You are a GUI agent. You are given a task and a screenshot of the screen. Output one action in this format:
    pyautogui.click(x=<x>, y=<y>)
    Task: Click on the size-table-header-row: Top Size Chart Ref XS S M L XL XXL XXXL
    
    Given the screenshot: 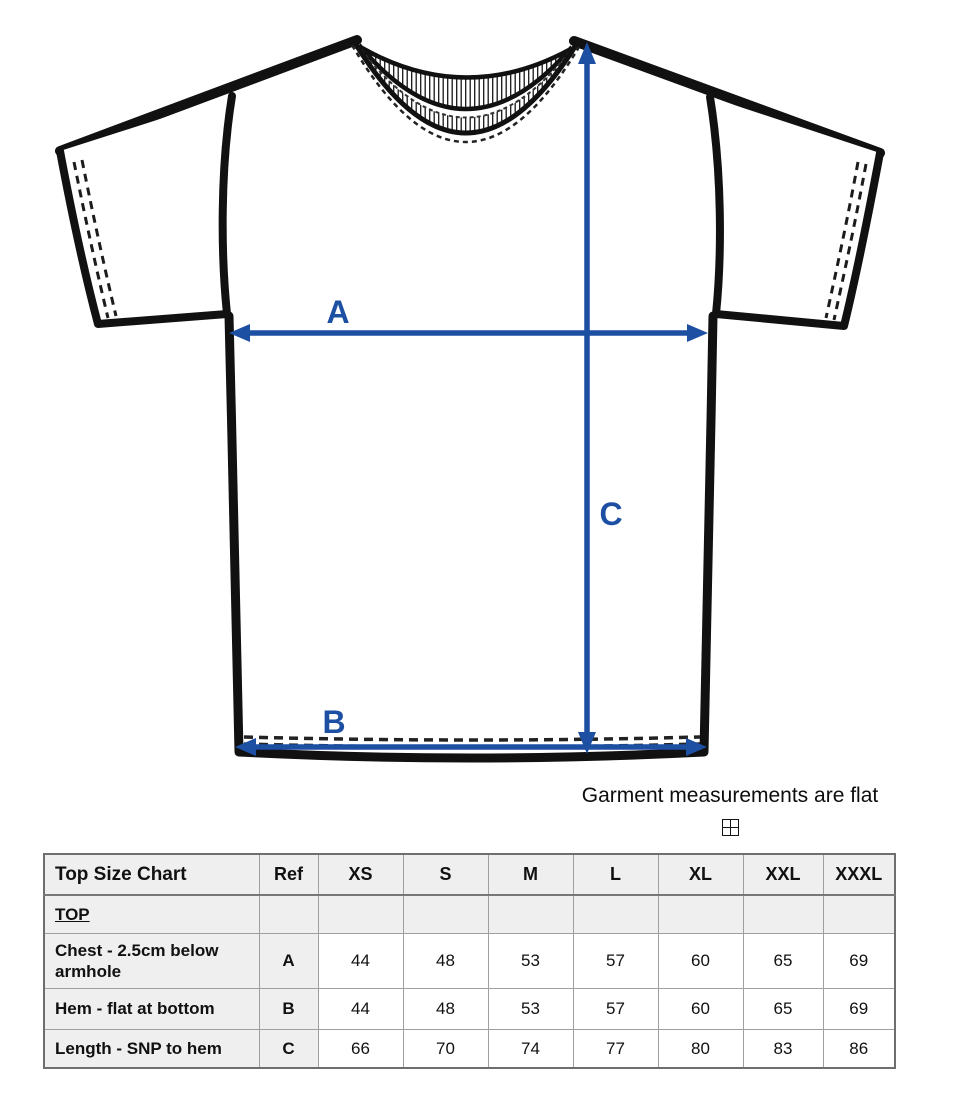 What is the action you would take?
    pyautogui.click(x=469, y=874)
    